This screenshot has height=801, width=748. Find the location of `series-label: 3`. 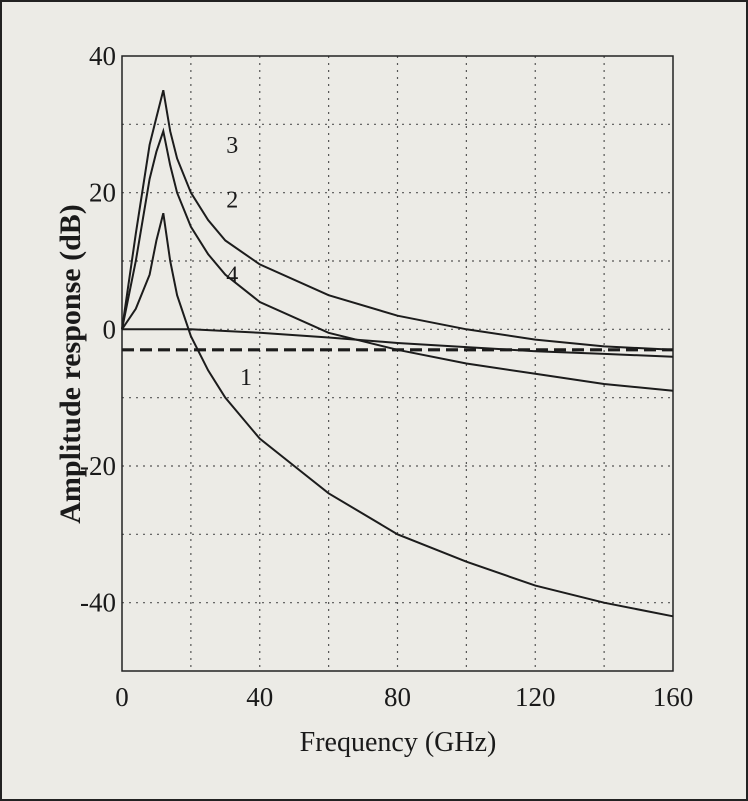

series-label: 3 is located at coordinates (232, 146).